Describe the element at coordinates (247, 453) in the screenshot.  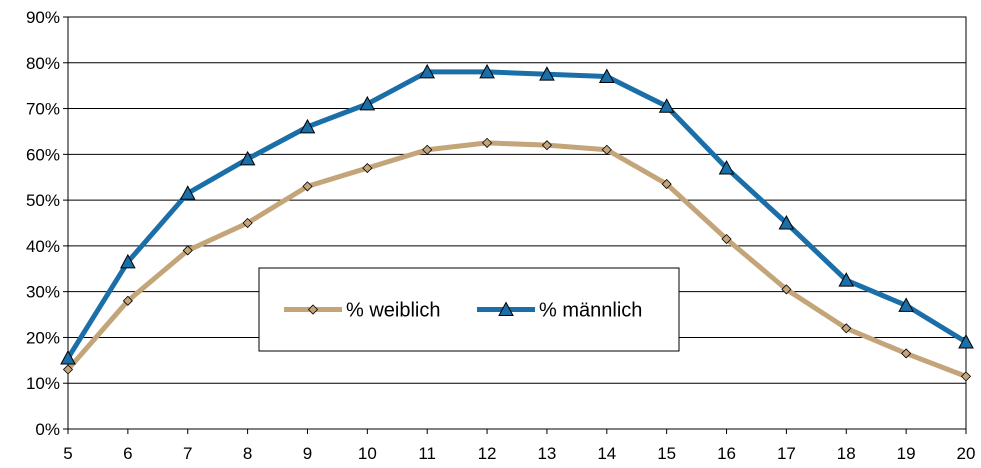
I see `x-tick-label: 8` at that location.